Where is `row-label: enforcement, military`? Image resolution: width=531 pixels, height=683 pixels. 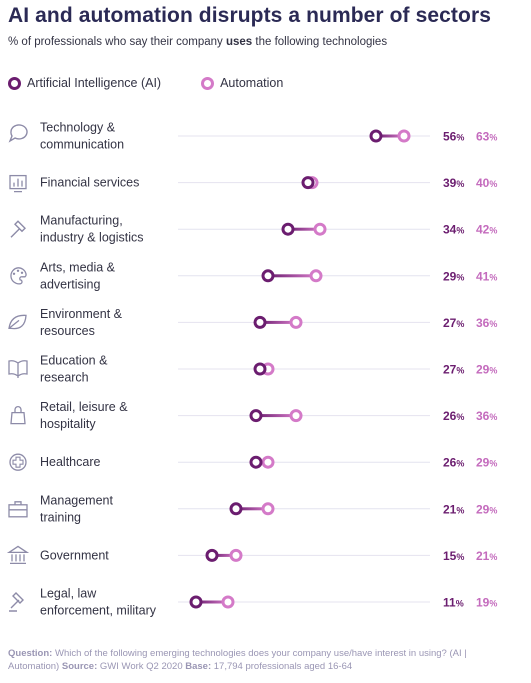
row-label: enforcement, military is located at coordinates (98, 611).